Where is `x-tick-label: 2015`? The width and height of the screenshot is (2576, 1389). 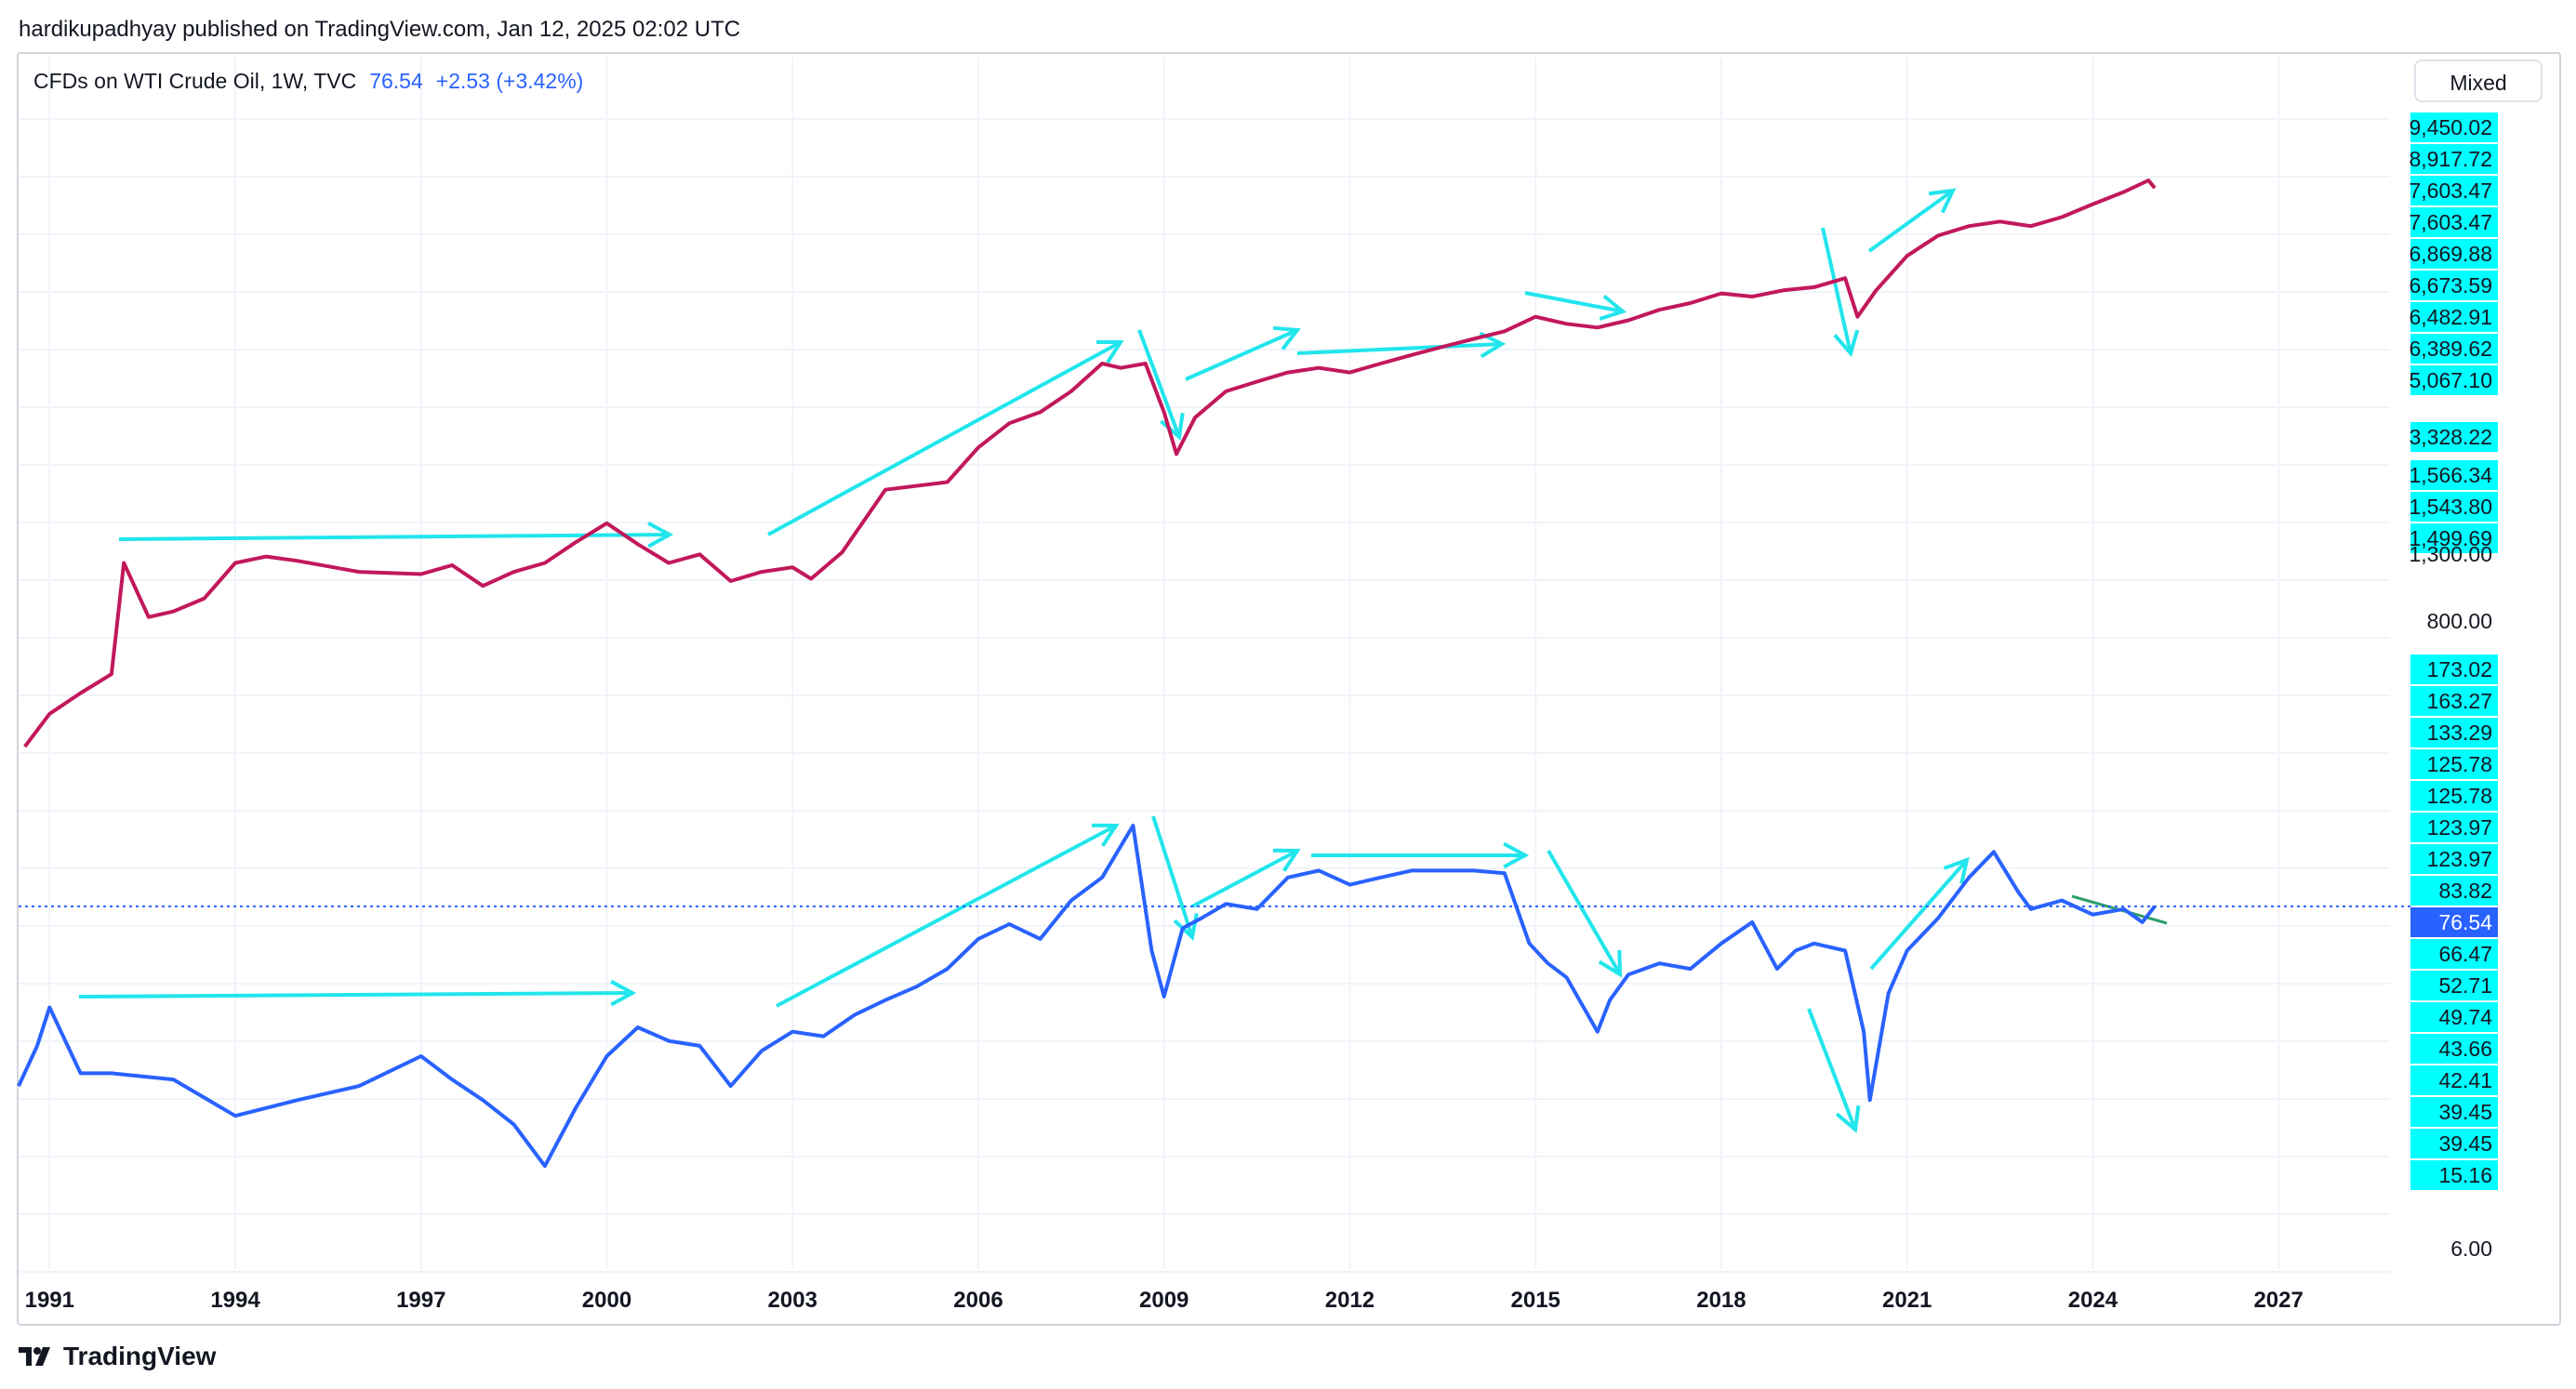
x-tick-label: 2015 is located at coordinates (1535, 1300).